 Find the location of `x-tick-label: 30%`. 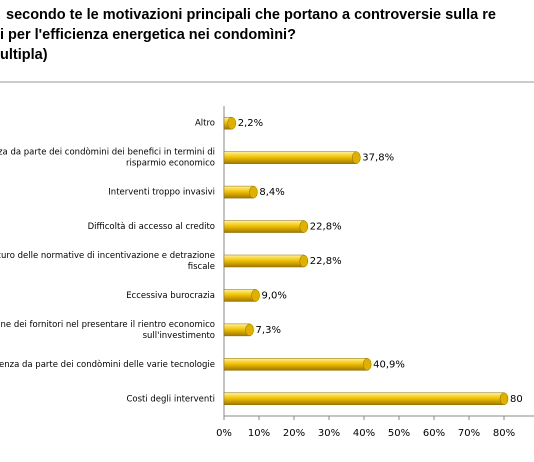

x-tick-label: 30% is located at coordinates (329, 433).